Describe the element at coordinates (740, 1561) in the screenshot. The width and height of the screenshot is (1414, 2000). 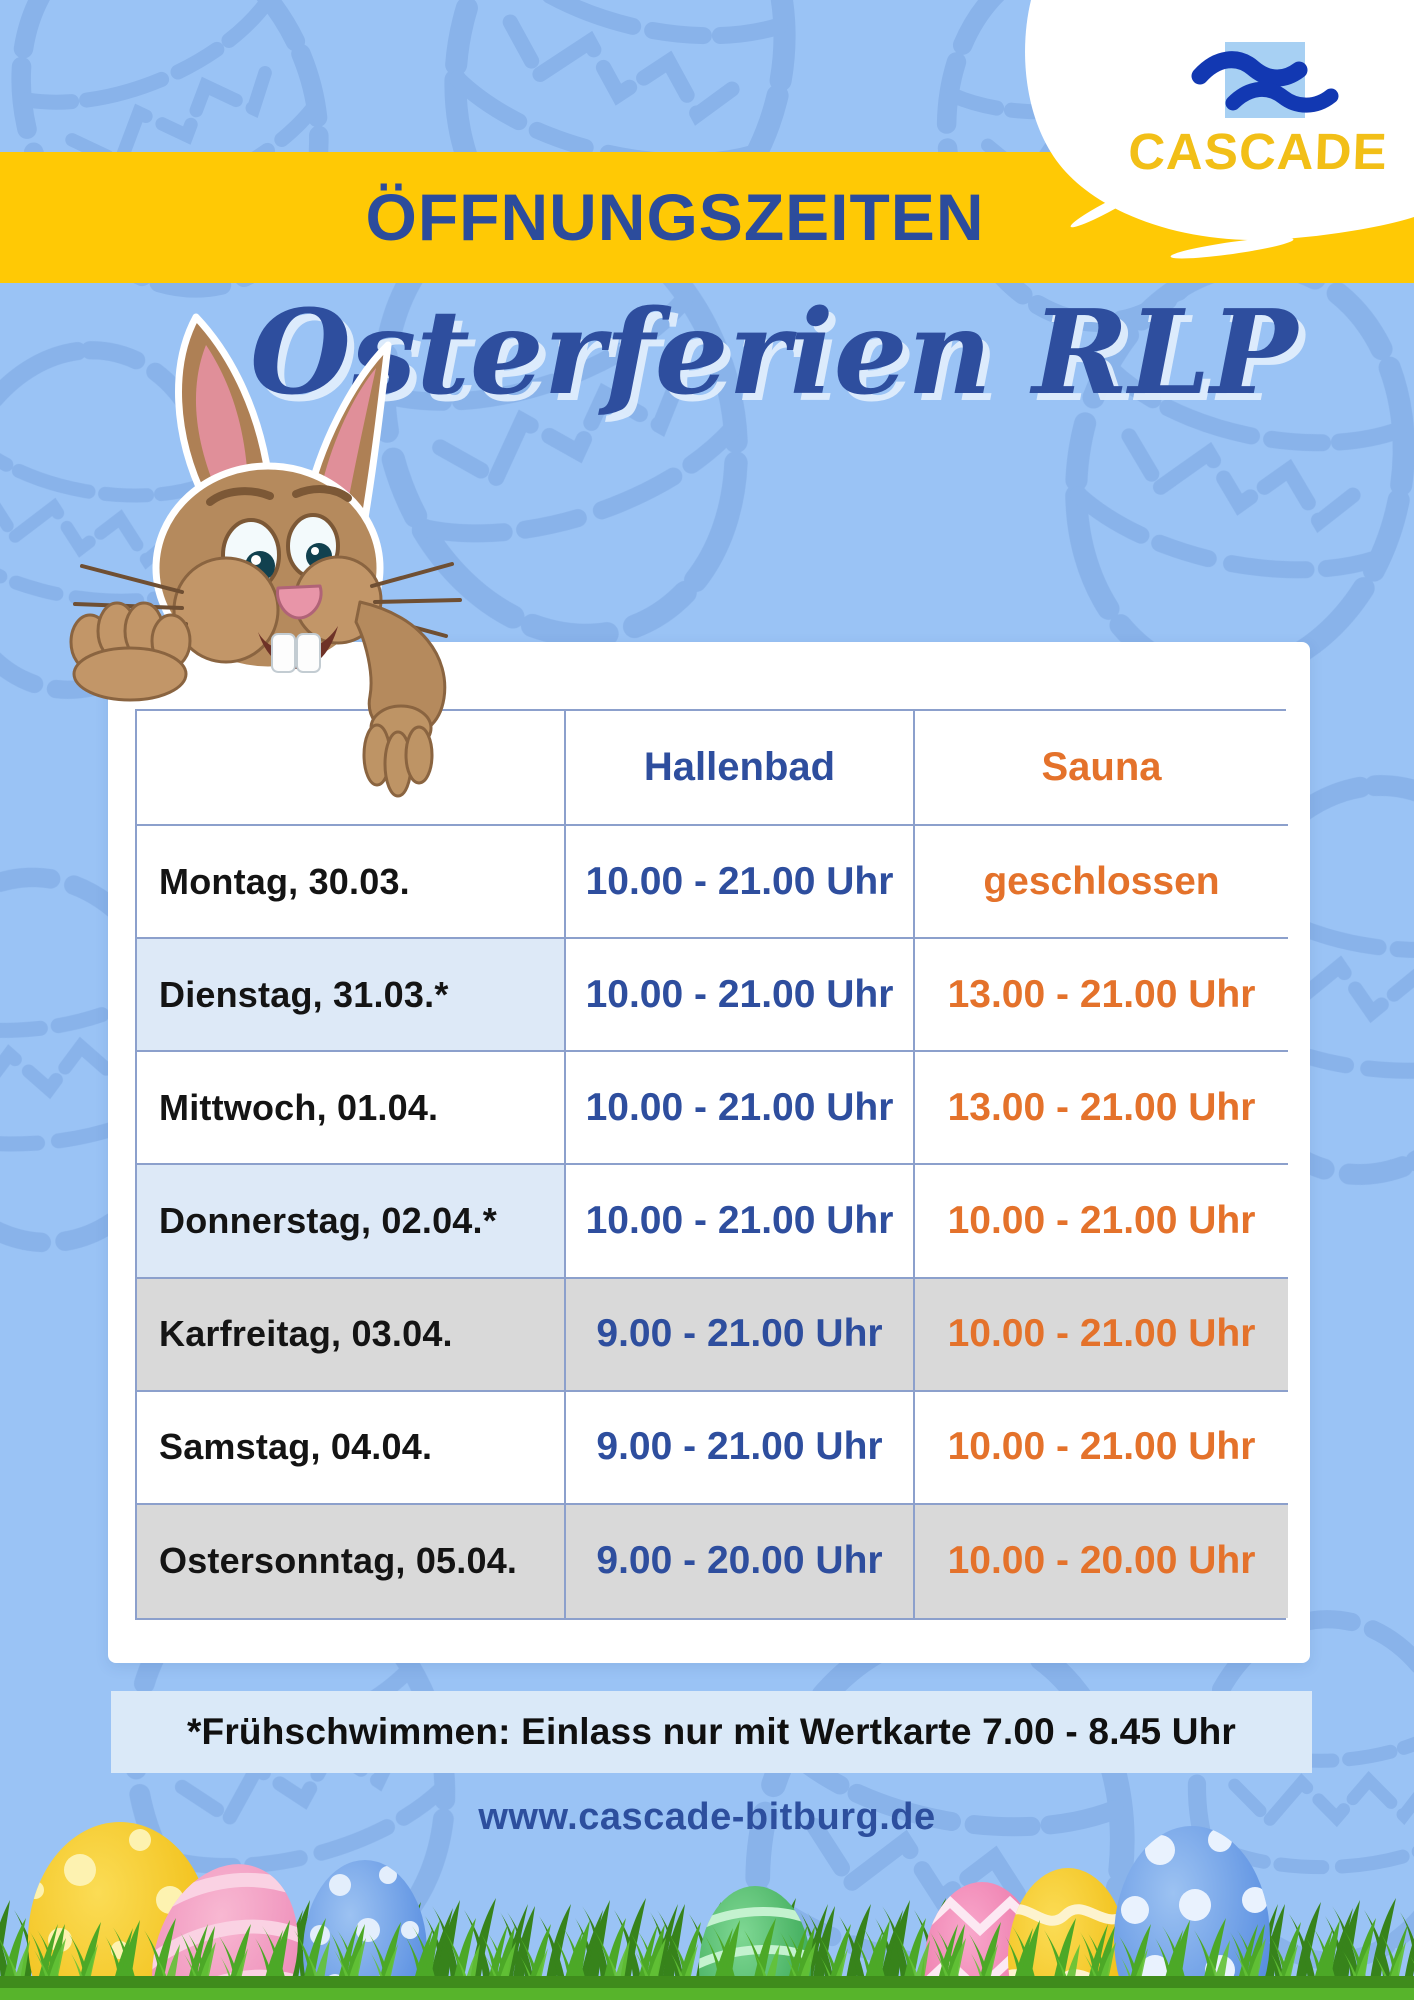
I see `hallenbad-cell: 9.00 - 20.00 Uhr` at that location.